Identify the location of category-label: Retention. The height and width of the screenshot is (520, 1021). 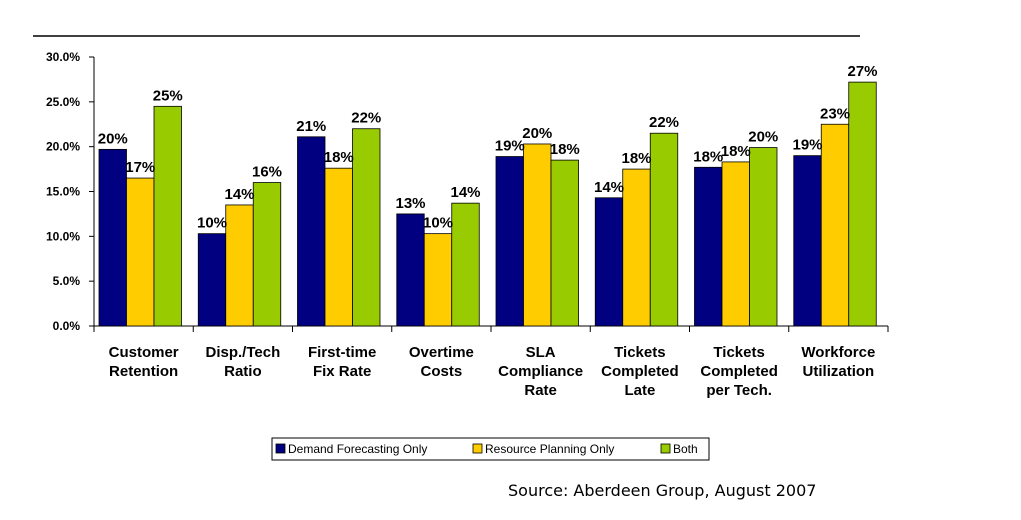
(143, 371).